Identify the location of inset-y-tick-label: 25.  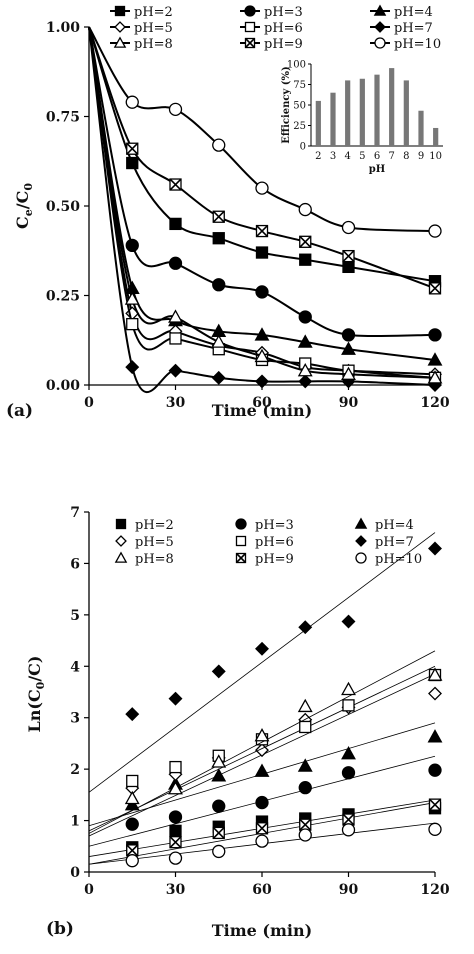
(299, 126).